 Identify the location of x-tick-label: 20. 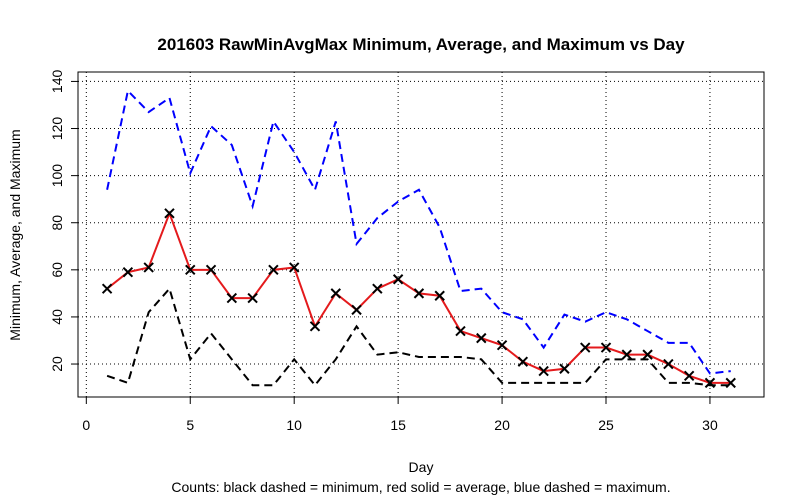
(502, 425).